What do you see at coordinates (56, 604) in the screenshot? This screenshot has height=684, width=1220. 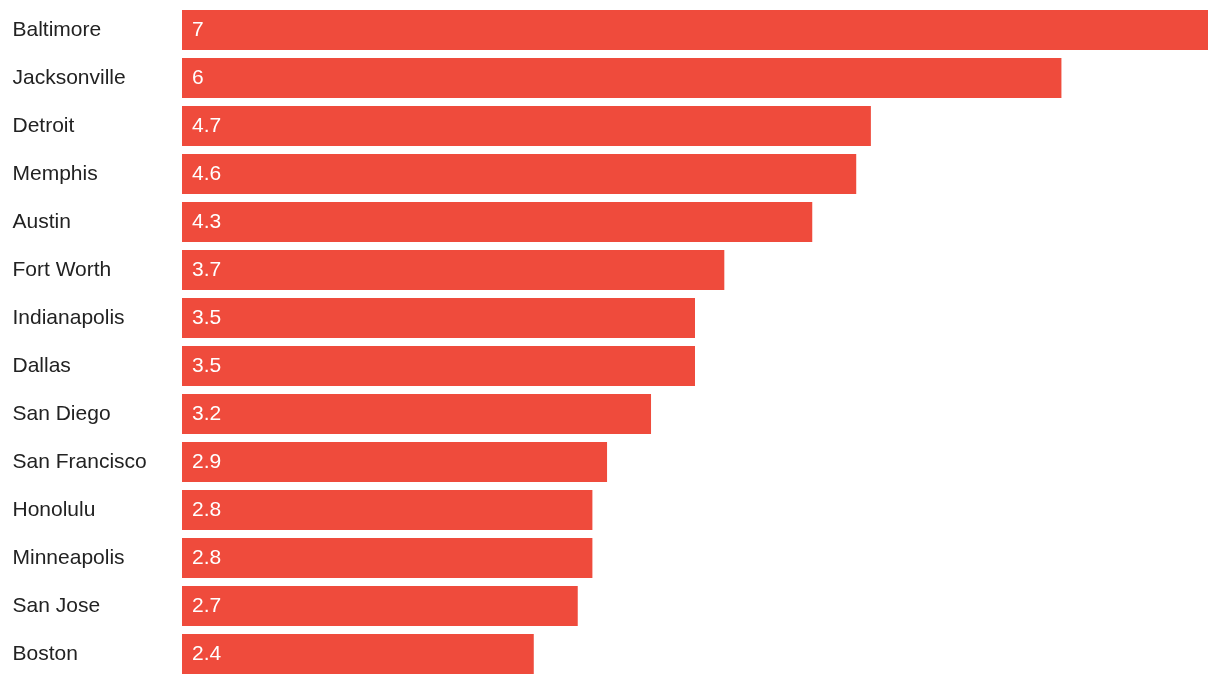 I see `y-tick-label: San Jose` at bounding box center [56, 604].